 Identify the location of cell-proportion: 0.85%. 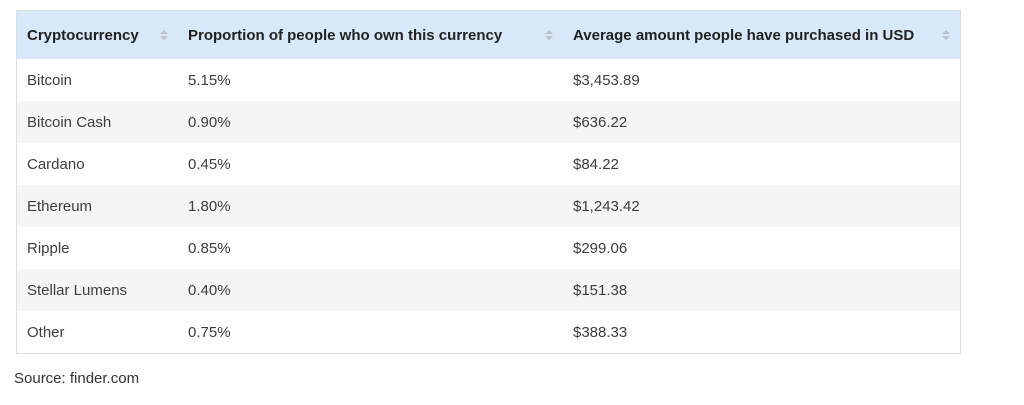
(370, 248).